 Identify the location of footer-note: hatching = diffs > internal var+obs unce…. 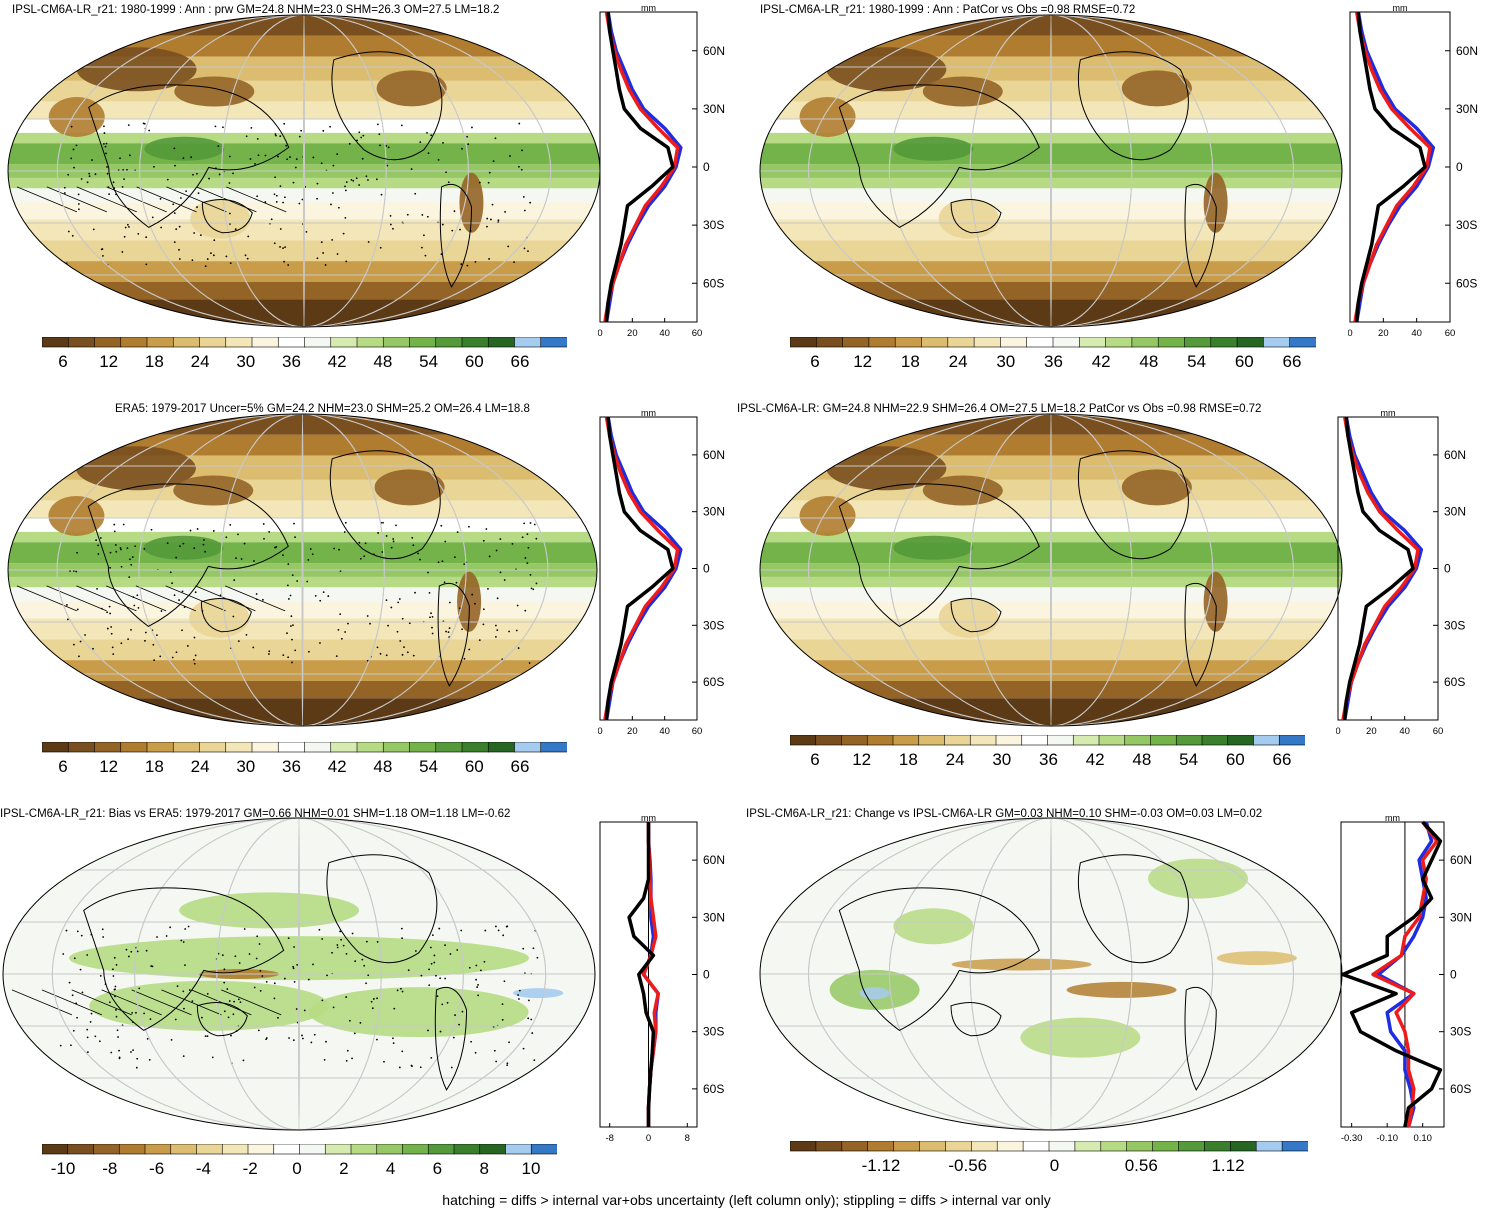
(746, 1200).